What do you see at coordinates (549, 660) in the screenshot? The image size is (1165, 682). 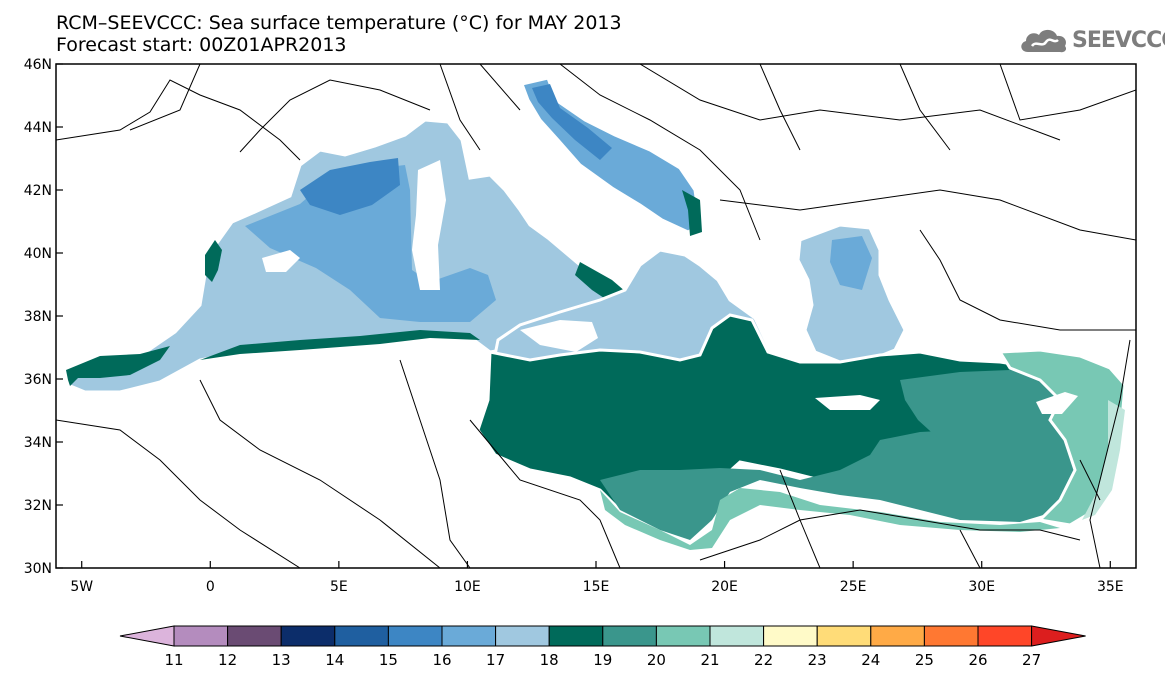 I see `colorbar-label: 18` at bounding box center [549, 660].